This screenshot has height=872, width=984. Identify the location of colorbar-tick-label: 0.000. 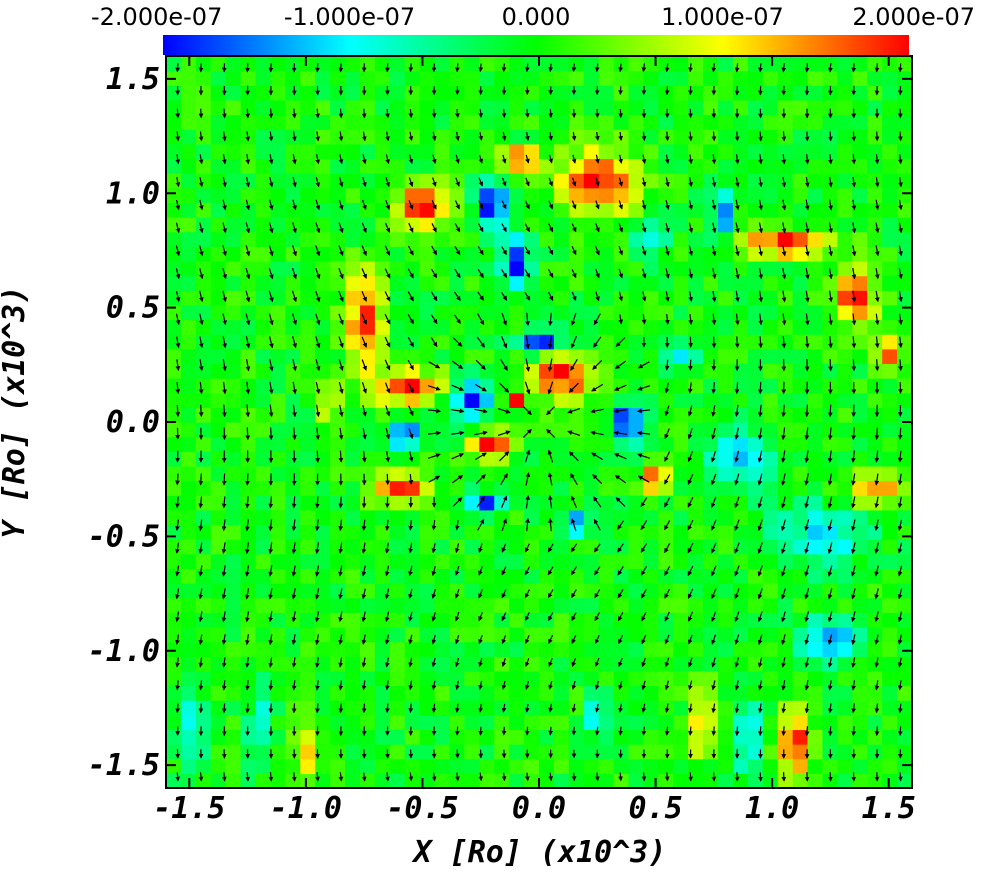
(536, 17).